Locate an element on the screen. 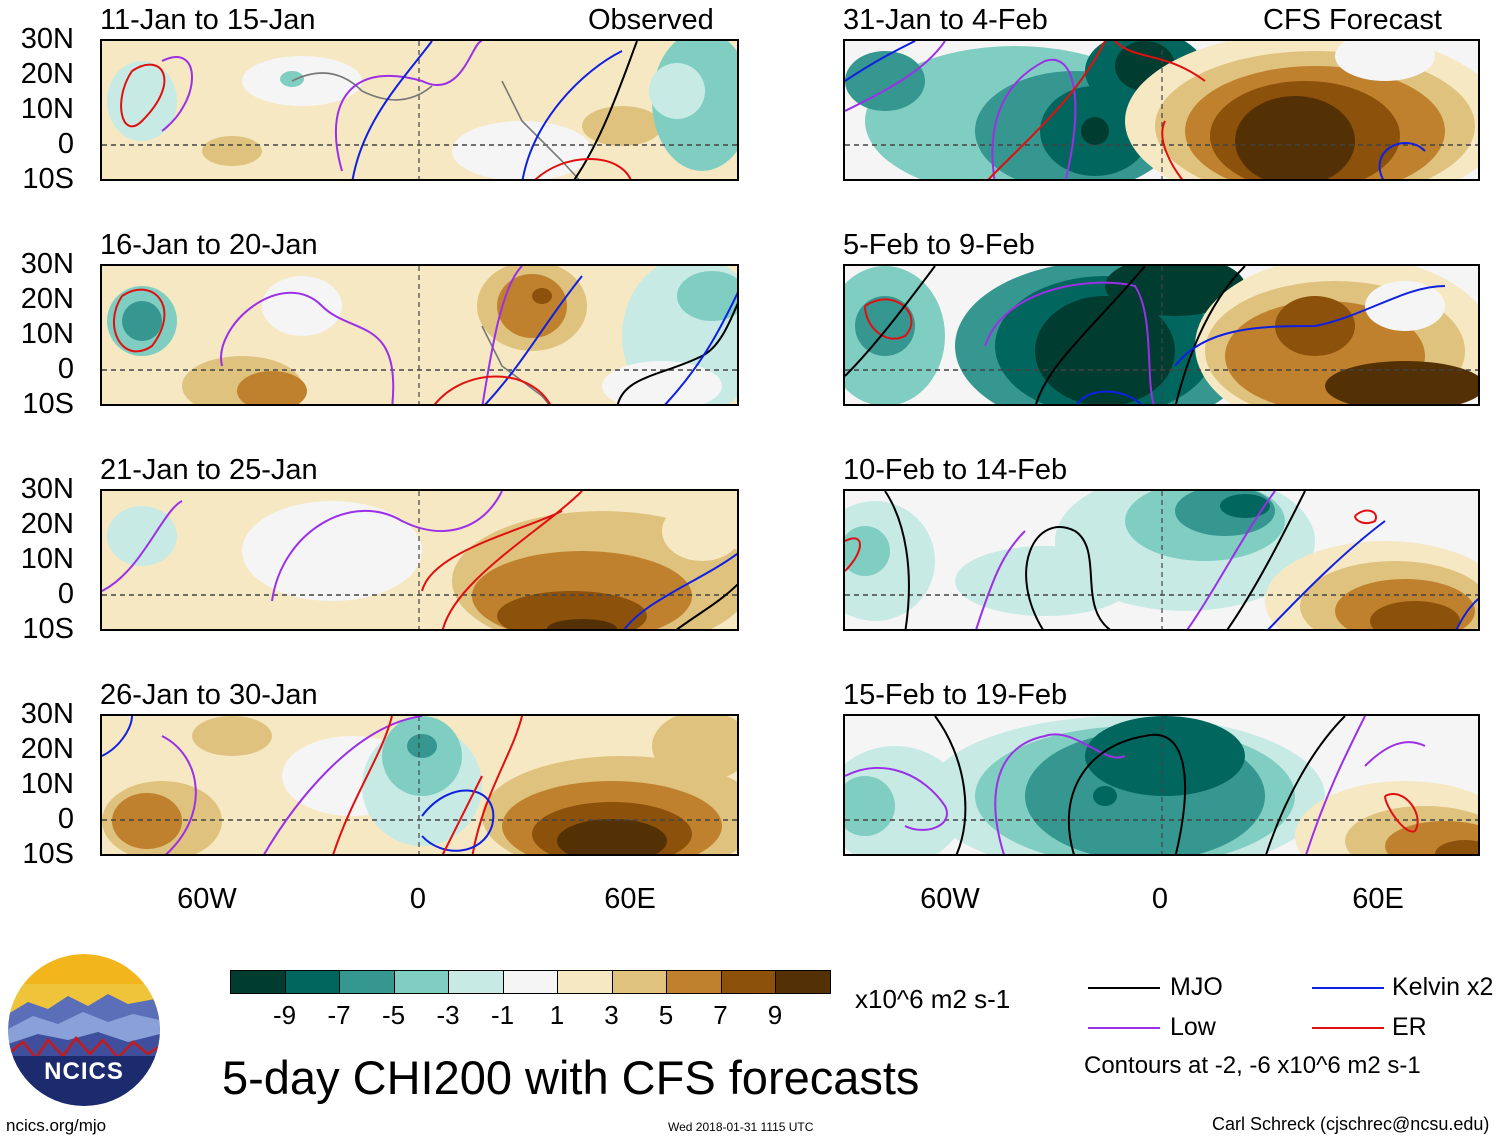 The image size is (1510, 1142). colorbar-tick-label: -1 is located at coordinates (502, 1015).